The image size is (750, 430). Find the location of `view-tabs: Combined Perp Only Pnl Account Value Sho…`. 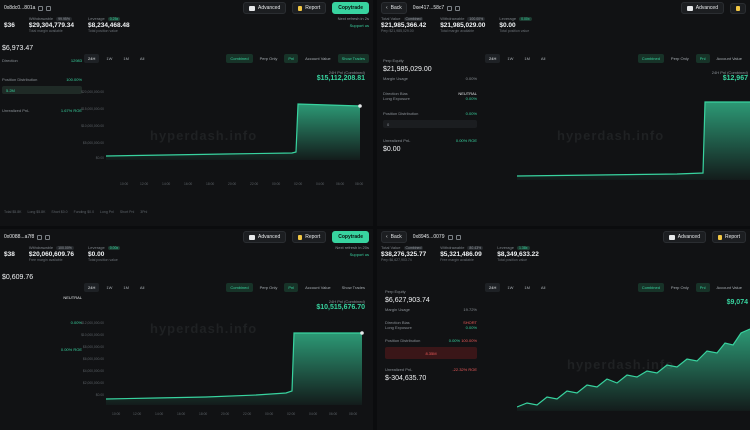

view-tabs: Combined Perp Only Pnl Account Value Sho… is located at coordinates (297, 58).